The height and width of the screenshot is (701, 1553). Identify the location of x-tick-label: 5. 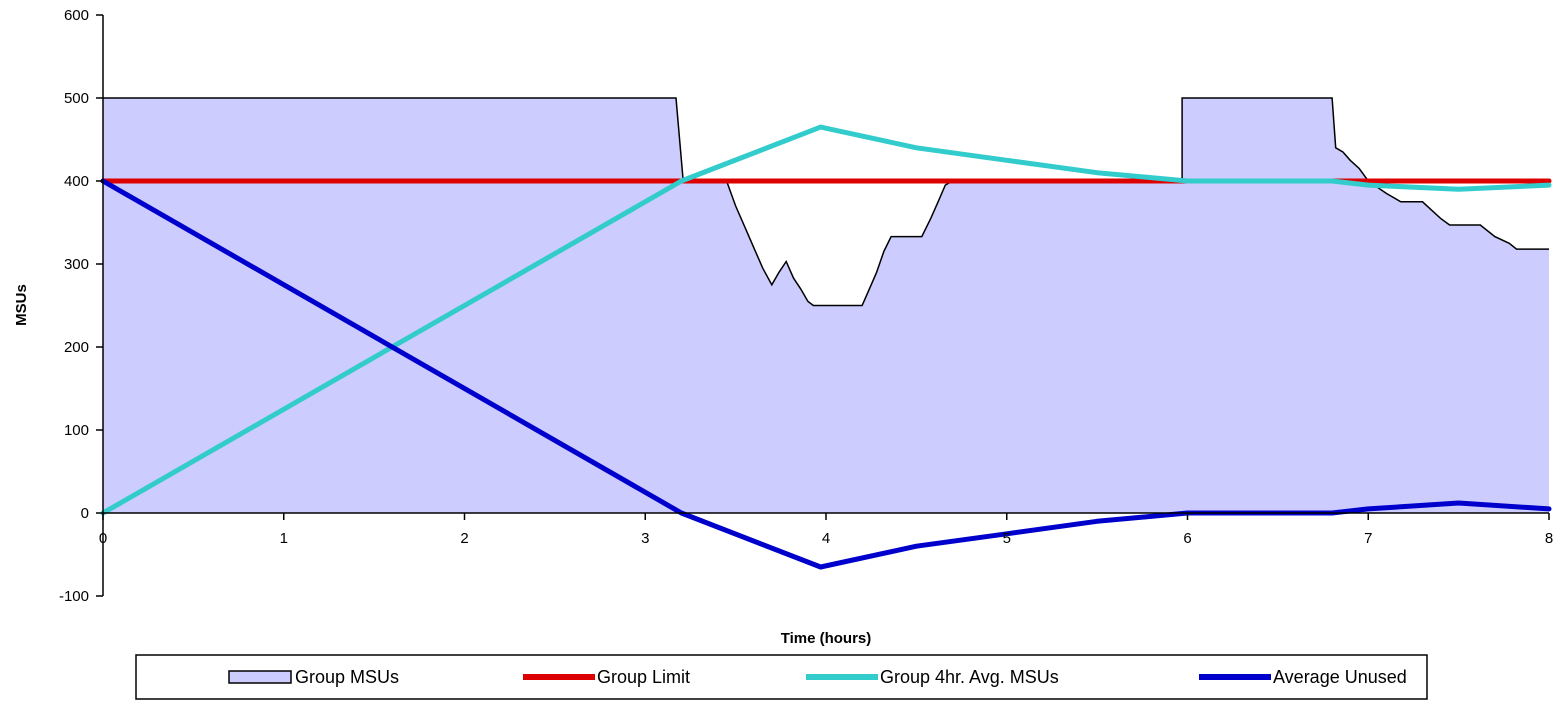
(1007, 538).